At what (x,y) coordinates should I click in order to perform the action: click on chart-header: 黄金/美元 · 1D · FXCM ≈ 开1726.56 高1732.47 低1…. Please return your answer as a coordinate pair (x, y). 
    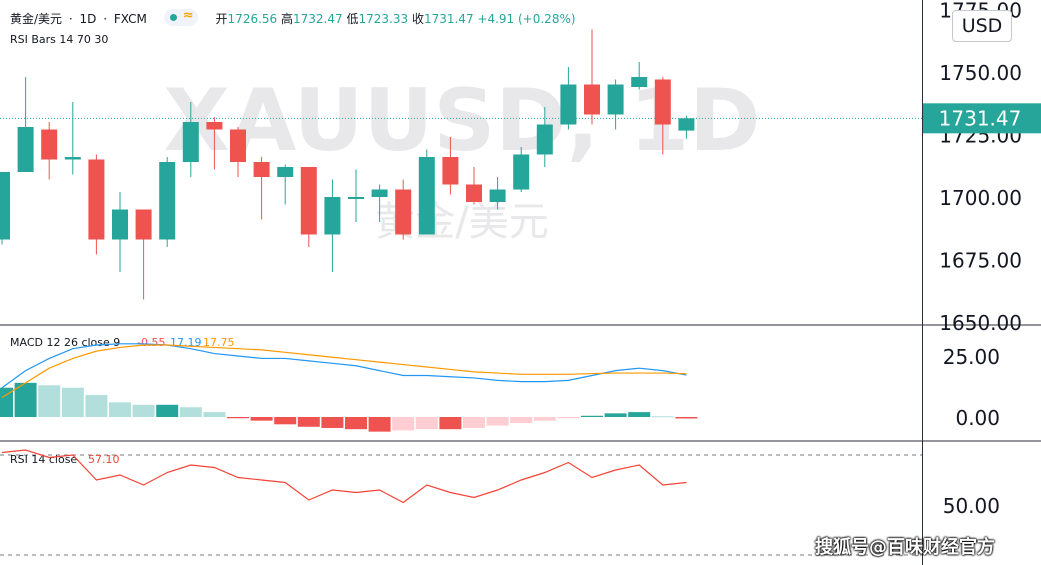
    Looking at the image, I should click on (293, 17).